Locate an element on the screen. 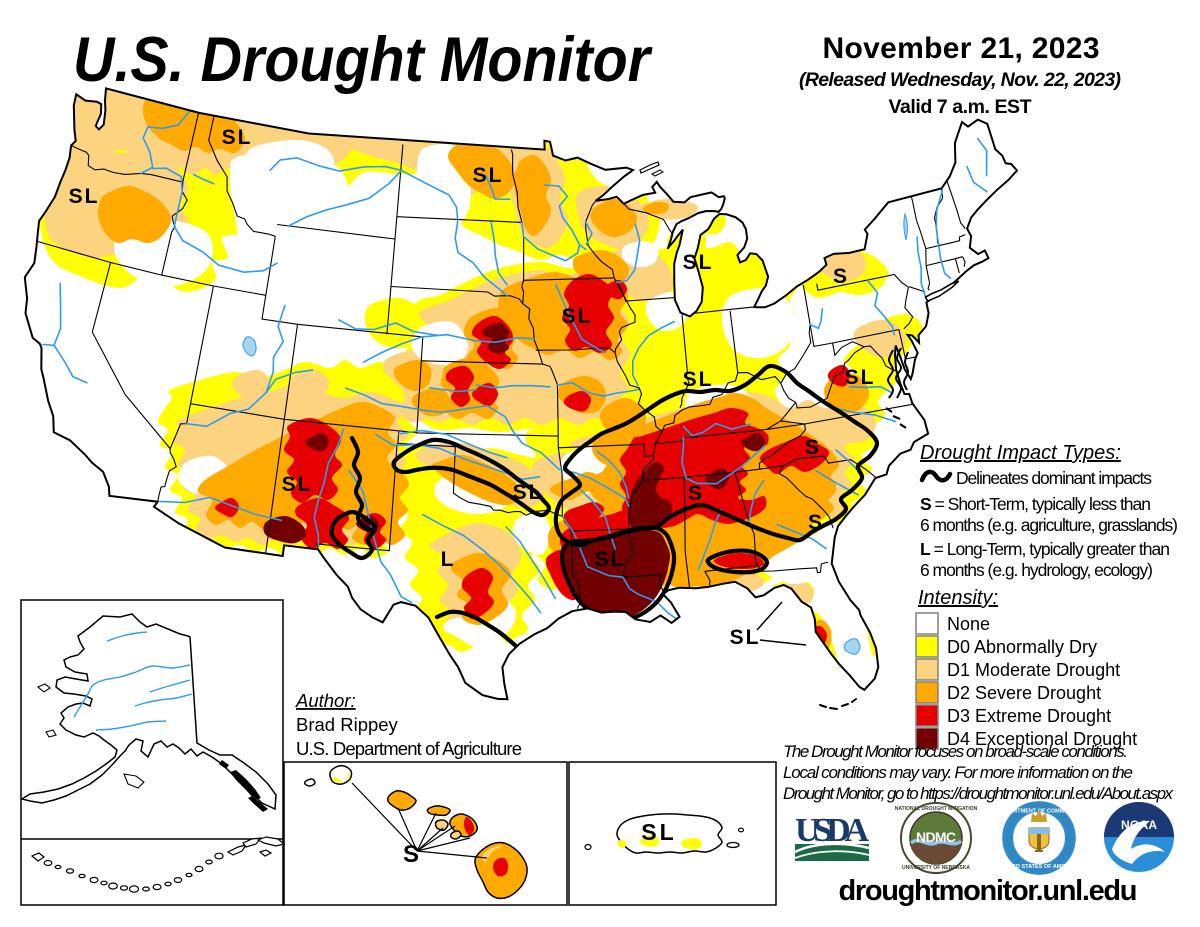 This screenshot has width=1200, height=927. svg-text: D2 Severe Drought is located at coordinates (1024, 693).